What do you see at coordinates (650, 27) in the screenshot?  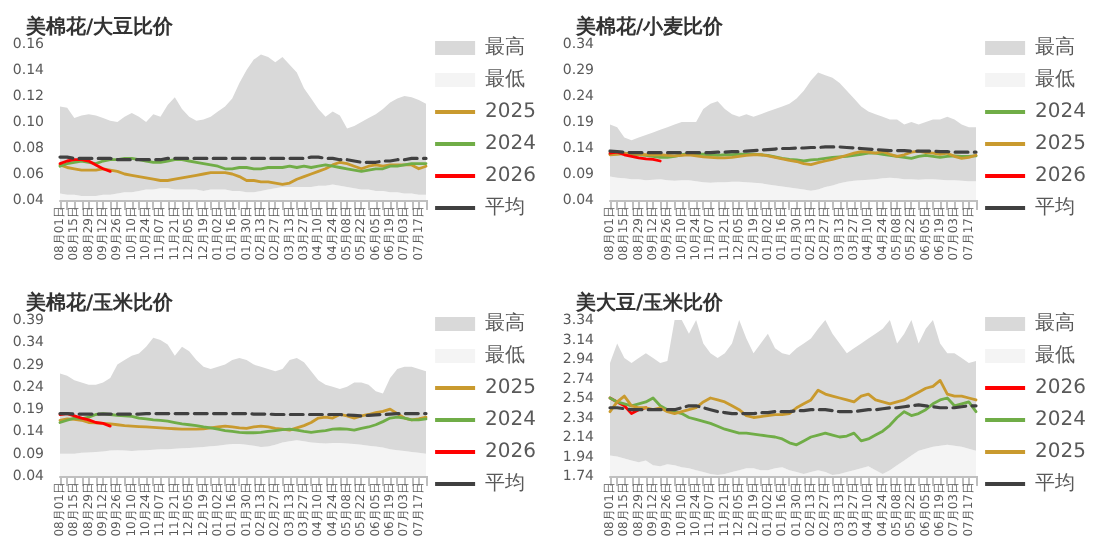 I see `chart-title: 美棉花/小麦比价` at bounding box center [650, 27].